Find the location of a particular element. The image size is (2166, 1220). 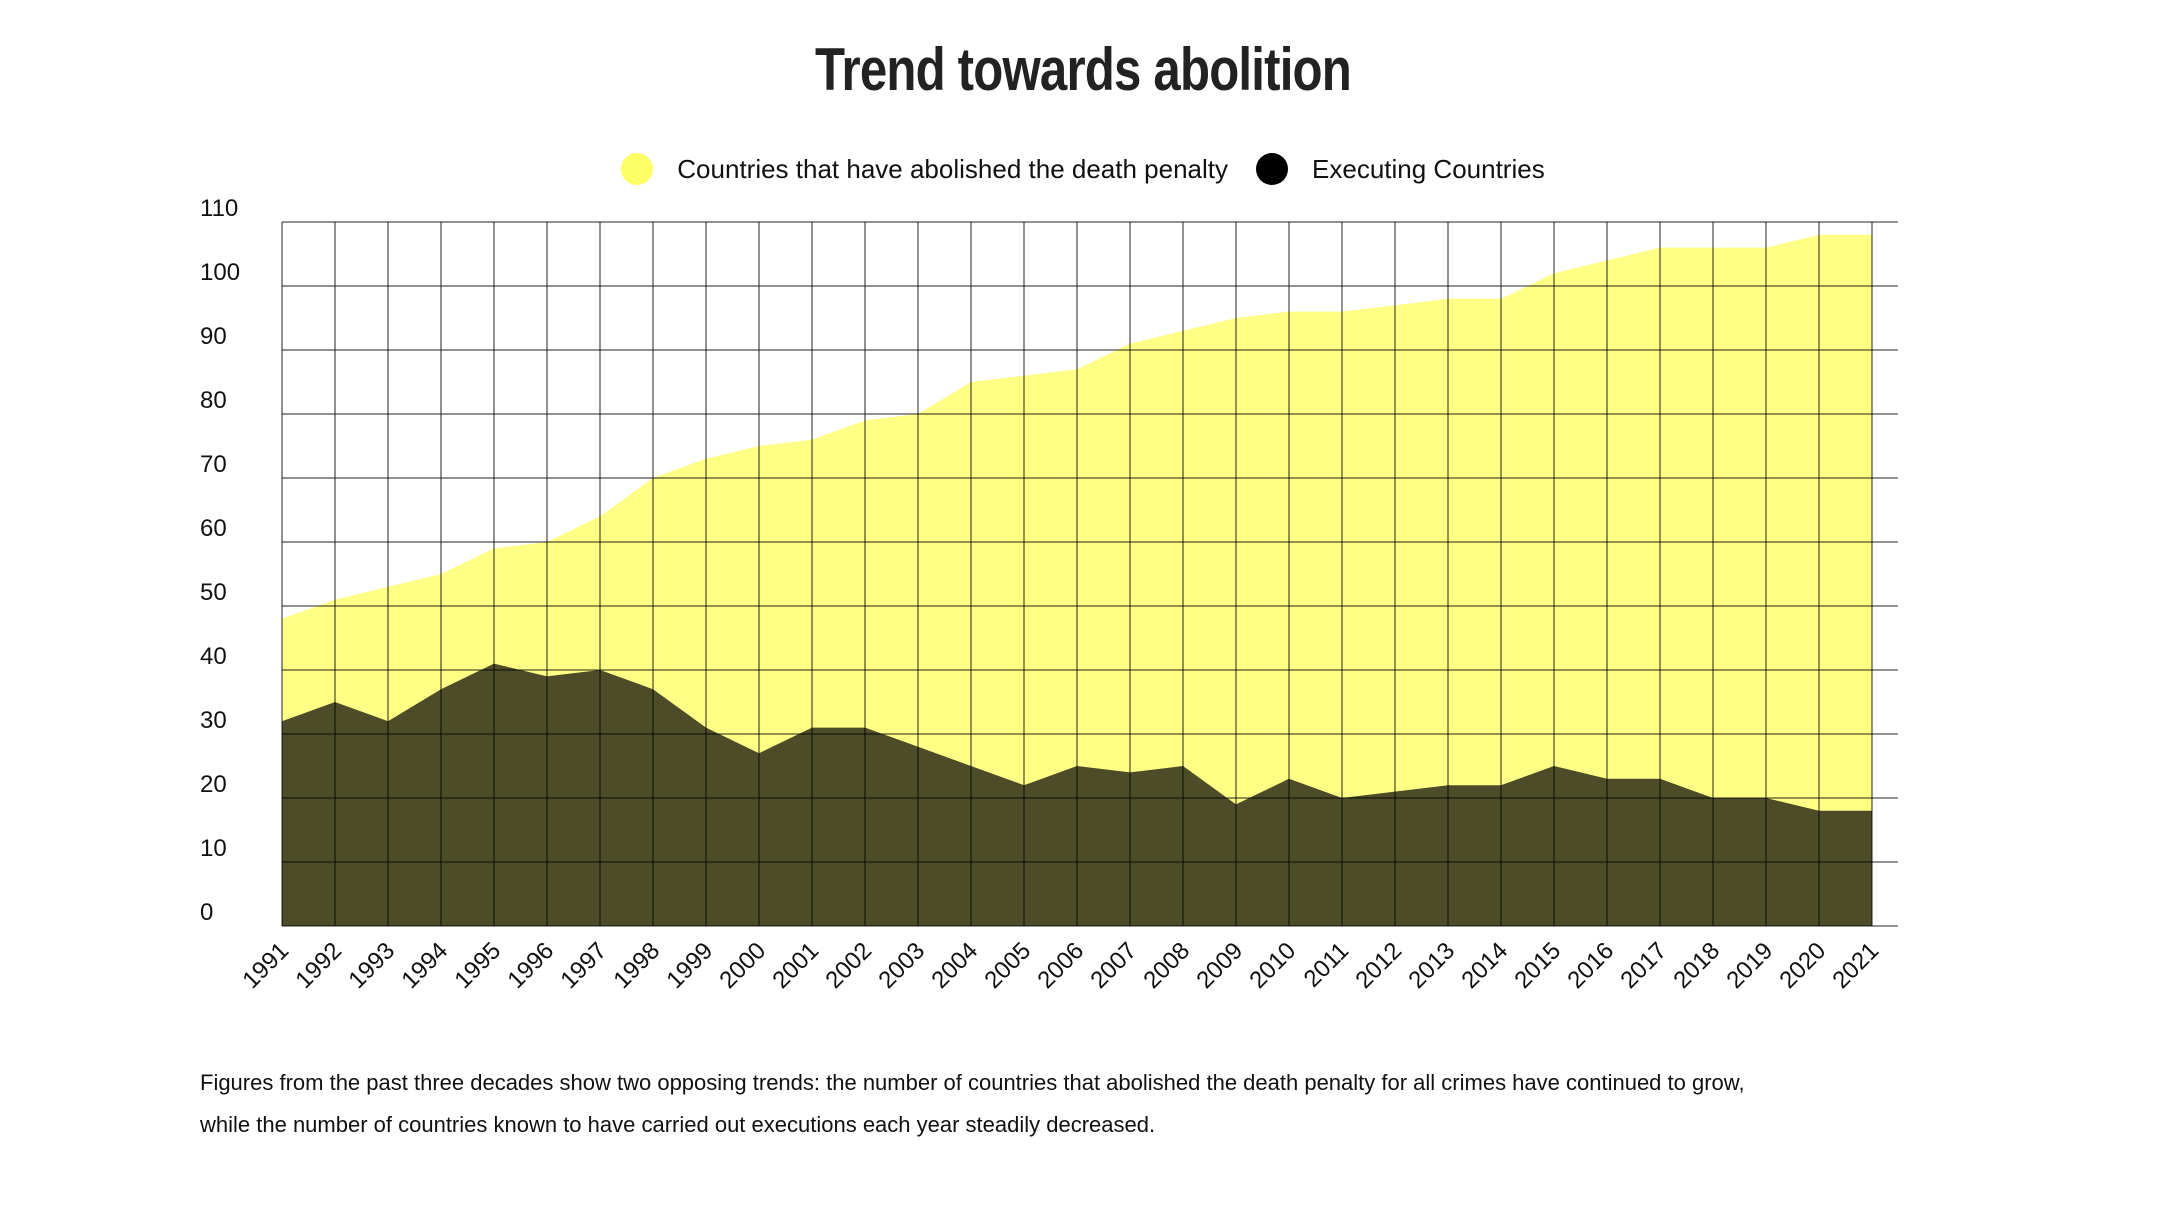

y-tick-label: 30 is located at coordinates (213, 720).